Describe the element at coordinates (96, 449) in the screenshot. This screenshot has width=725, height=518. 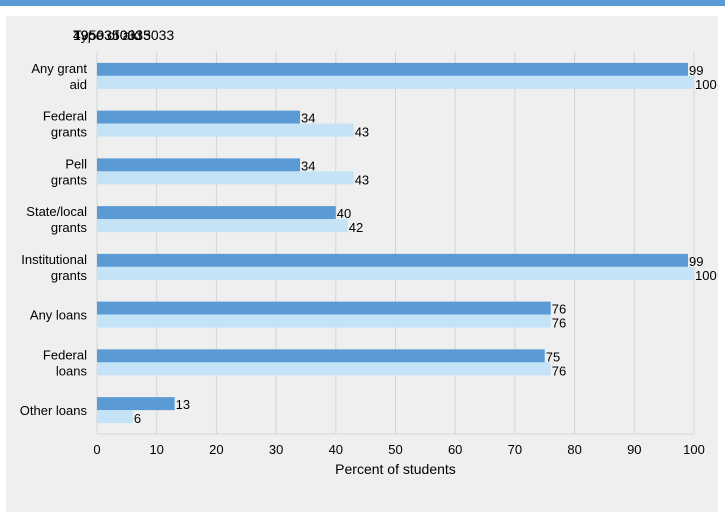
I see `x-tick-label-0: 0` at that location.